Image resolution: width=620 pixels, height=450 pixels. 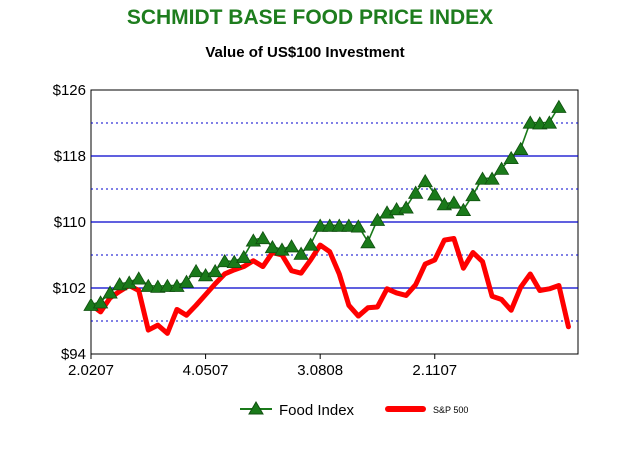 I want to click on legend: Food Index S&P 500, so click(x=354, y=410).